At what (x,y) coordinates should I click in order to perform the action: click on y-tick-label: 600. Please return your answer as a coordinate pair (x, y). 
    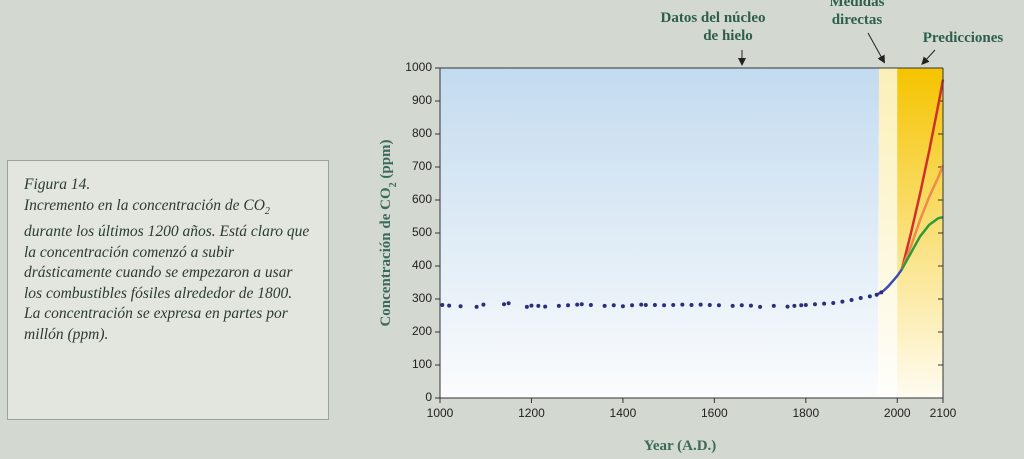
    Looking at the image, I should click on (422, 199).